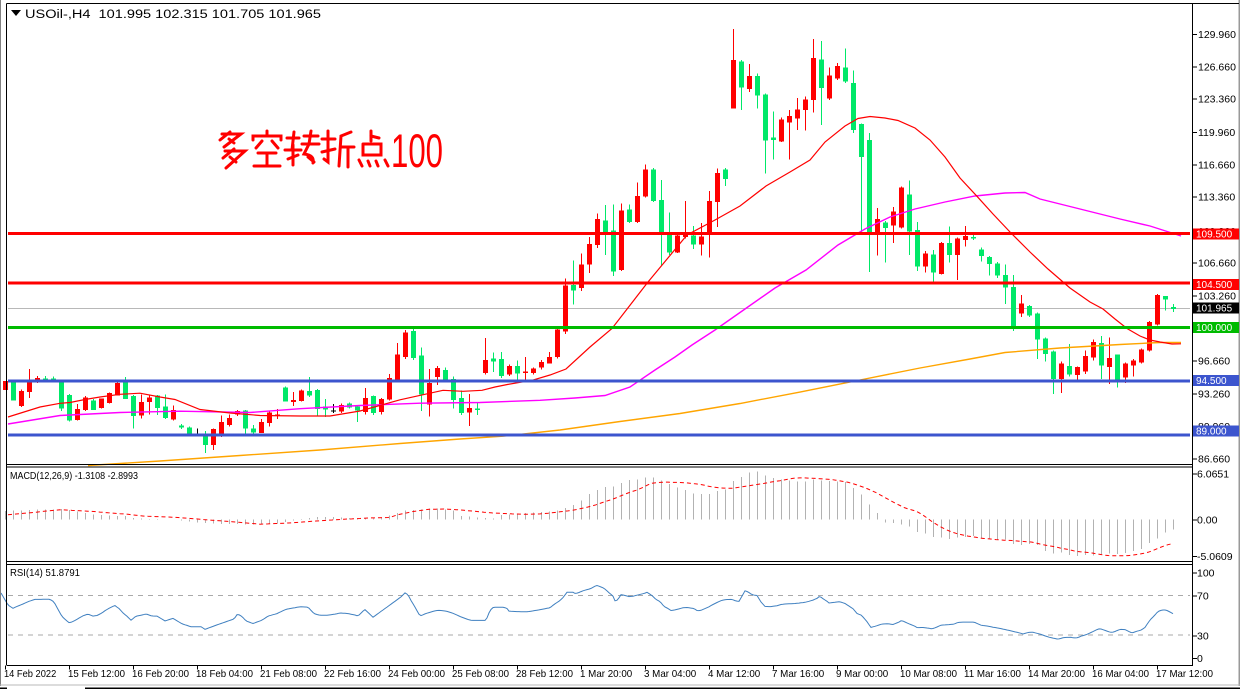 The height and width of the screenshot is (689, 1240). Describe the element at coordinates (1184, 674) in the screenshot. I see `svg-text: 17 Mar 12:00` at that location.